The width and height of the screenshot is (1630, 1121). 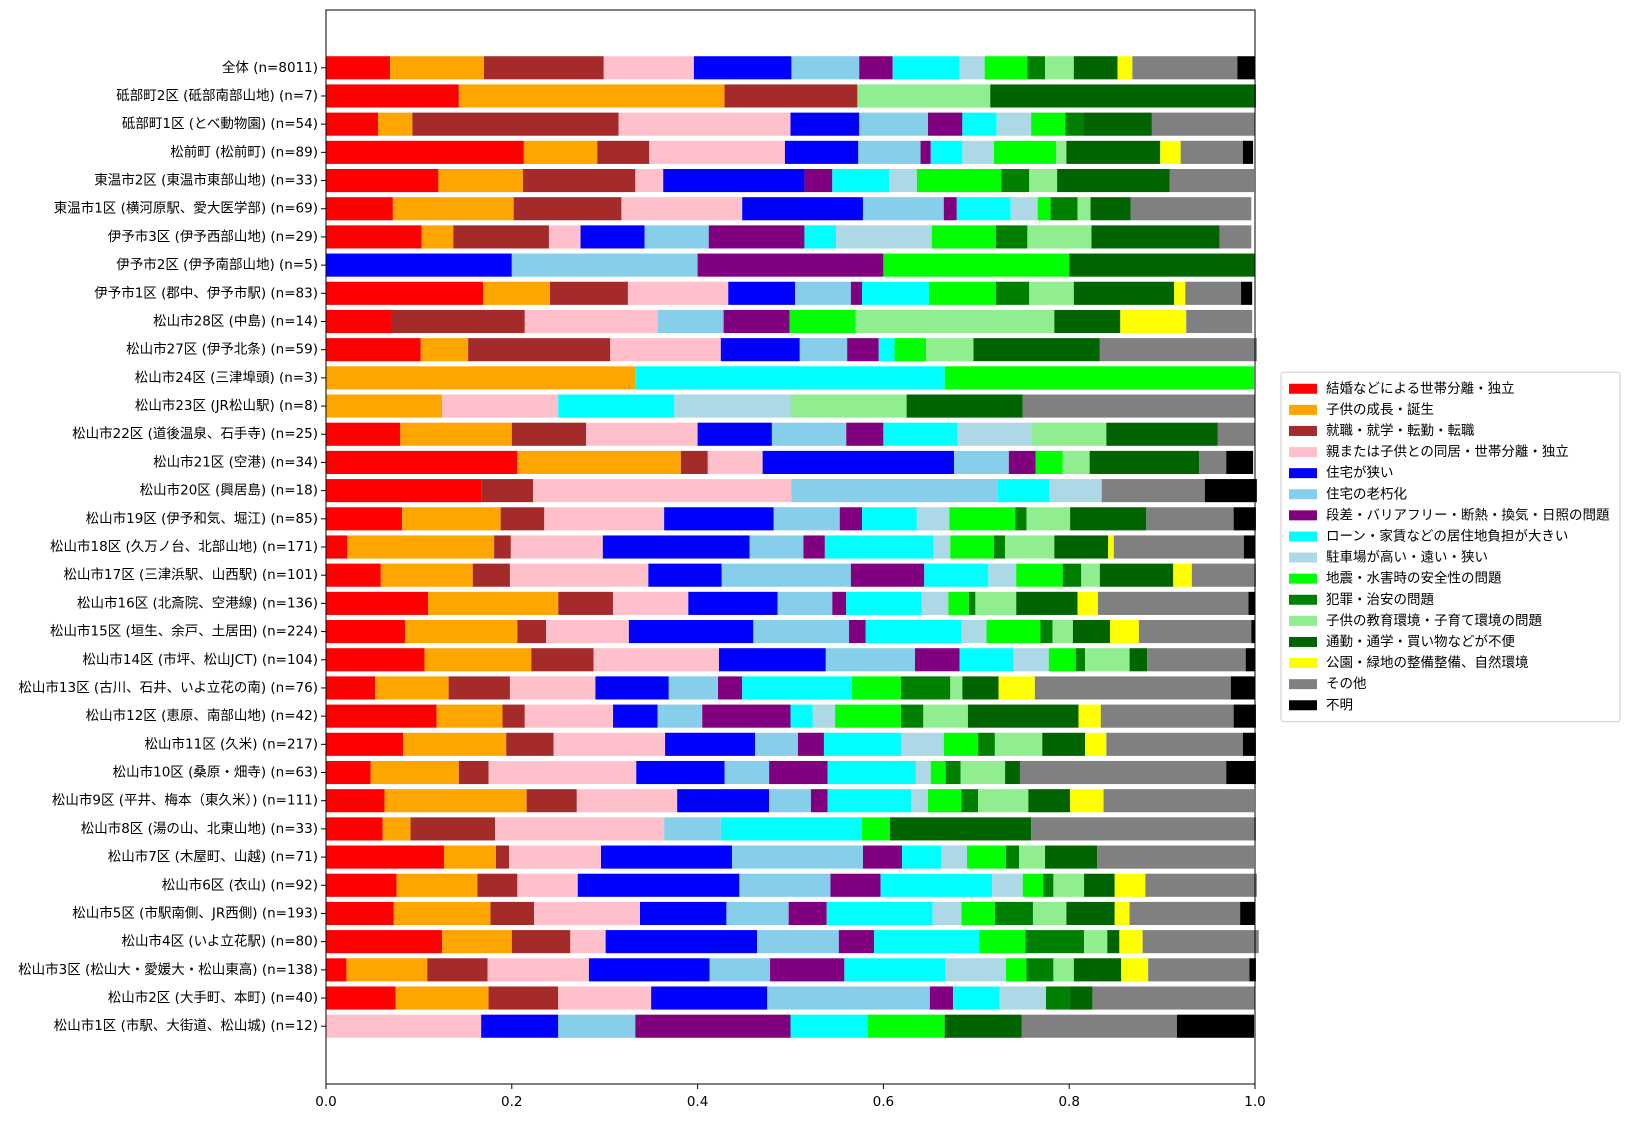 What do you see at coordinates (511, 1102) in the screenshot?
I see `x-tick-label: 0.2` at bounding box center [511, 1102].